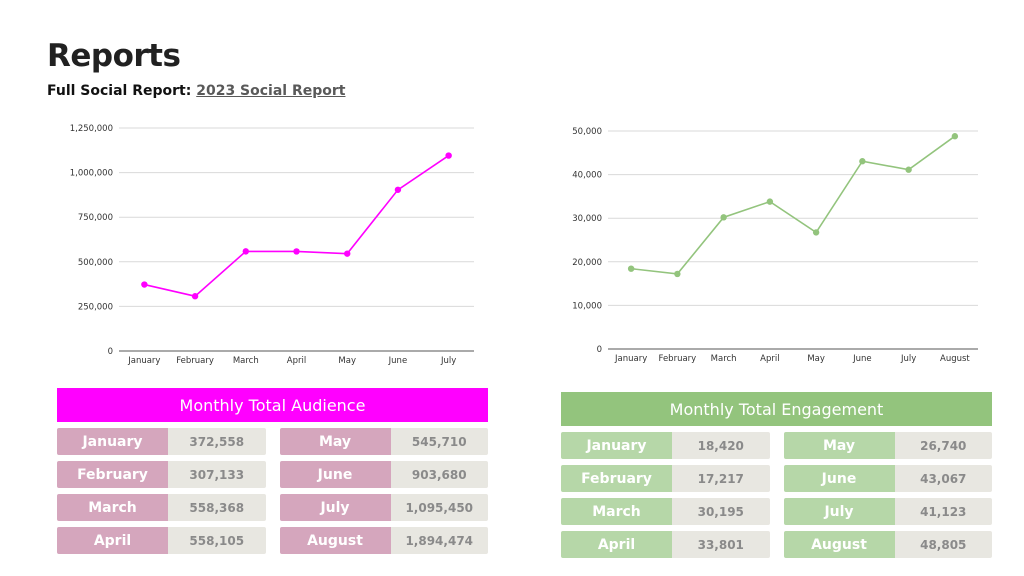 The width and height of the screenshot is (1024, 576). I want to click on audience-month-cell: August, so click(335, 540).